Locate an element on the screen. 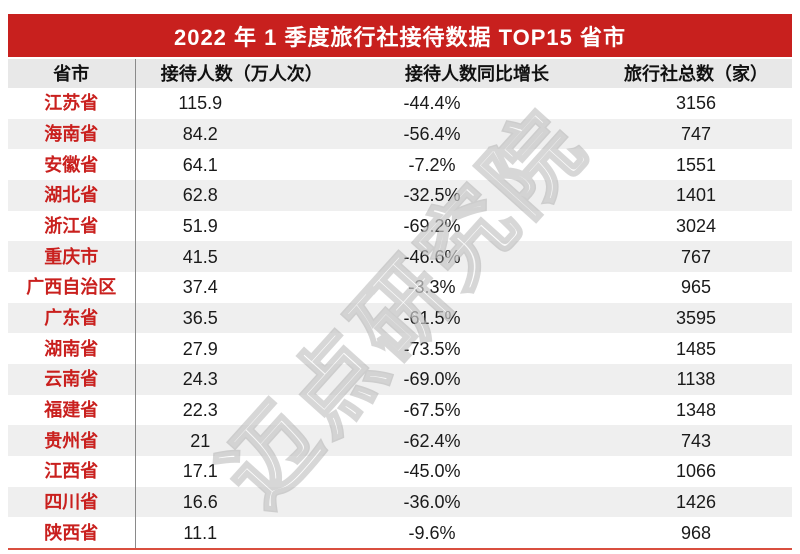 The image size is (800, 554). growth-cell: -56.4% is located at coordinates (432, 133).